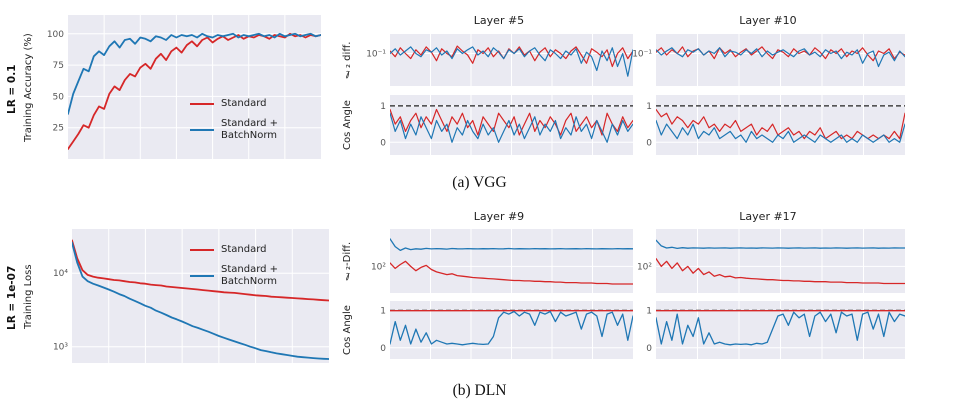 This screenshot has width=959, height=416. What do you see at coordinates (185, 296) in the screenshot?
I see `dln-training-loss-chart: 10⁴ 10³` at bounding box center [185, 296].